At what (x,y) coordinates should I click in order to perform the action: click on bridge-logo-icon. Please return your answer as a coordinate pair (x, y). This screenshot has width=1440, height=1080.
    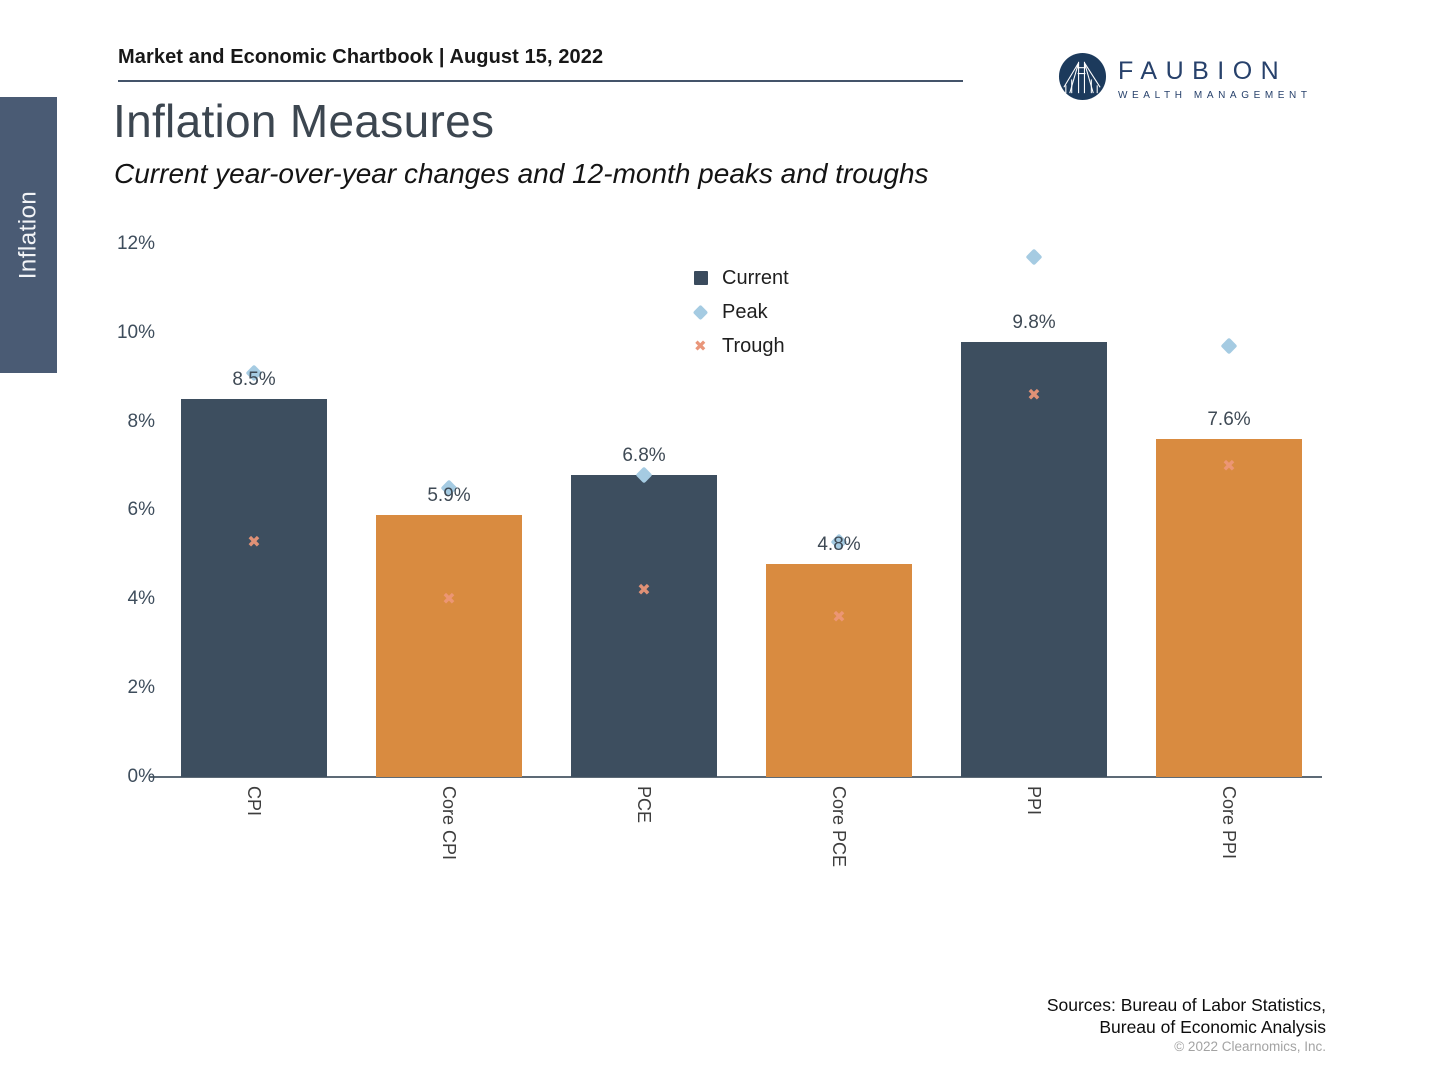
    Looking at the image, I should click on (1082, 76).